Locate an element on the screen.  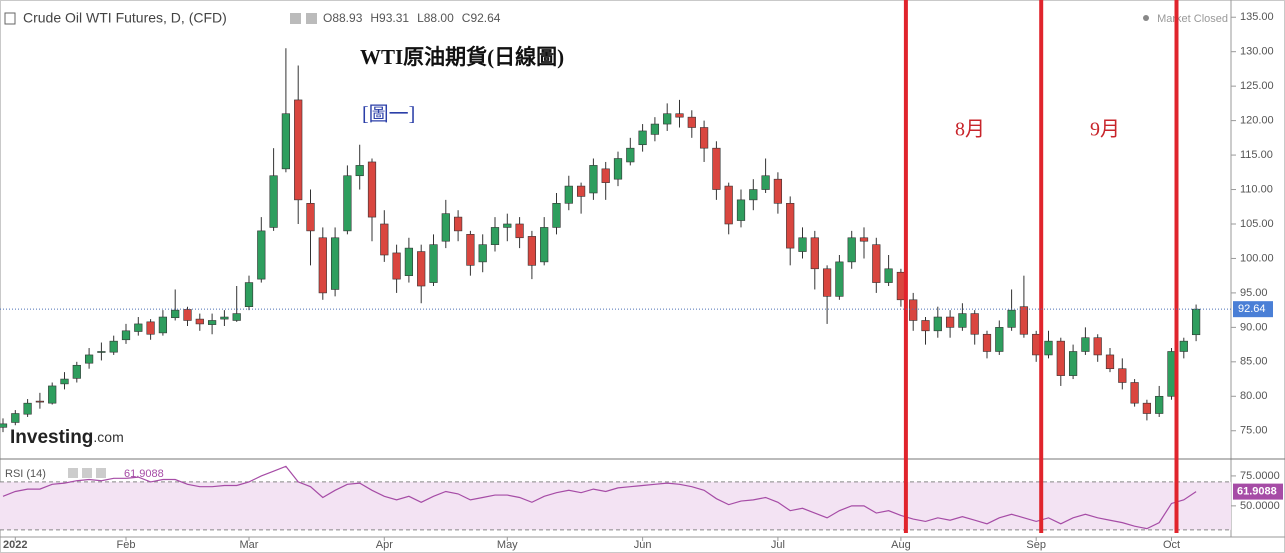
rsi-settings-icon is located at coordinates (87, 473).